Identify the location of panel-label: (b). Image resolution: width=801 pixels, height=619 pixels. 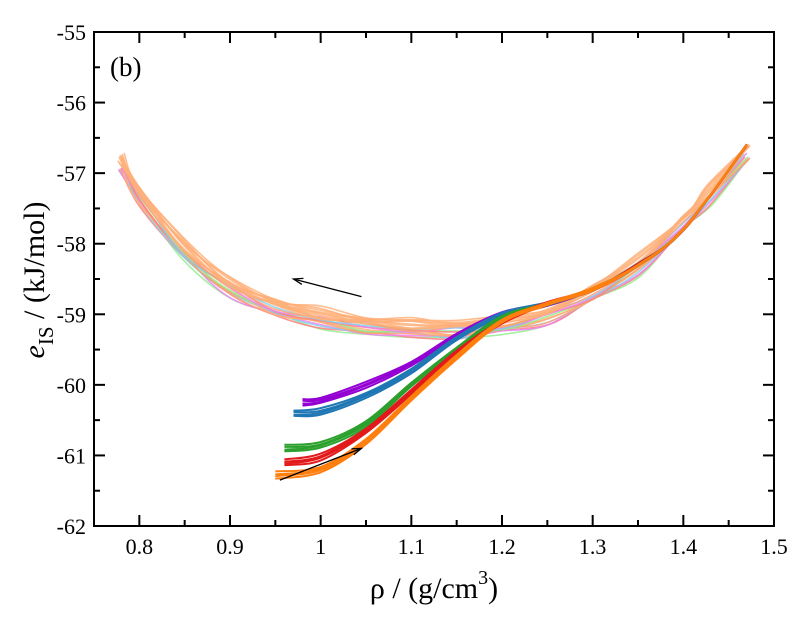
(125, 67).